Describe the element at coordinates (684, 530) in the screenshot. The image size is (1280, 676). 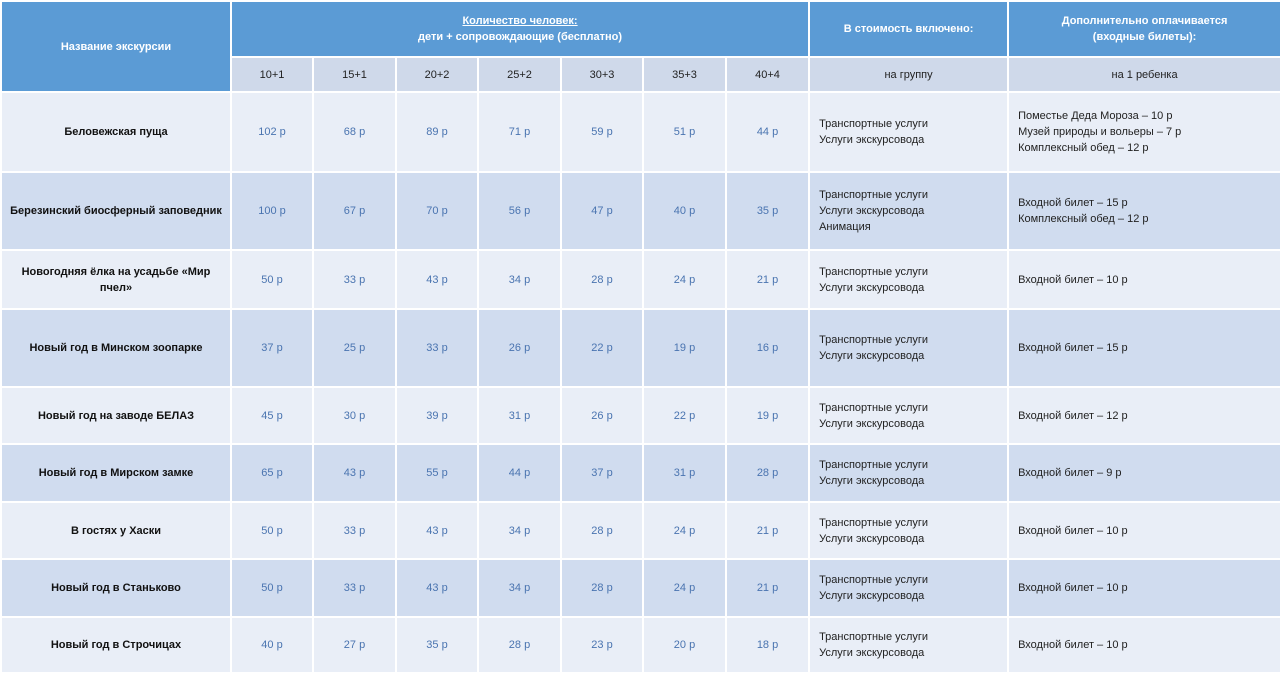
I see `price-cell: 24 р` at that location.